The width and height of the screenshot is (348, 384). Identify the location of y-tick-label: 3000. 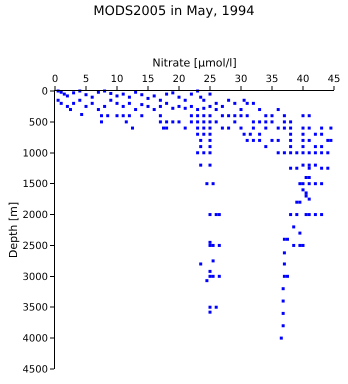
(35, 277).